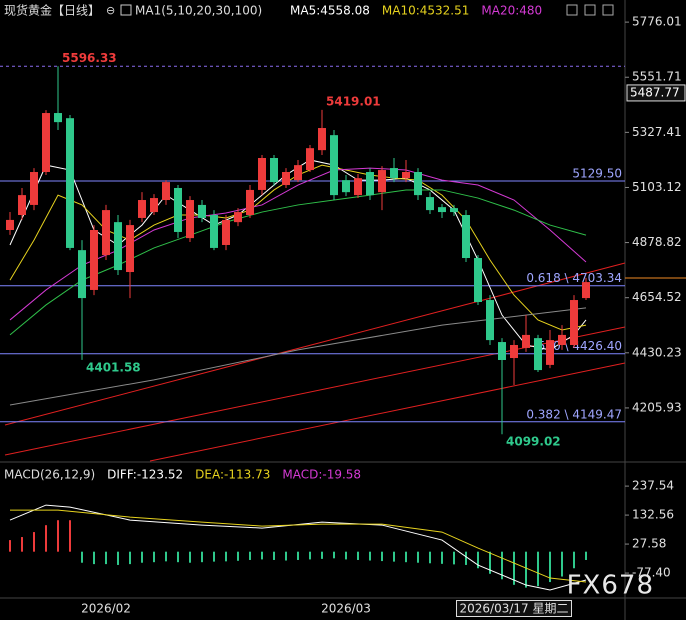 The image size is (686, 620). What do you see at coordinates (610, 586) in the screenshot?
I see `watermark: FX678` at bounding box center [610, 586].